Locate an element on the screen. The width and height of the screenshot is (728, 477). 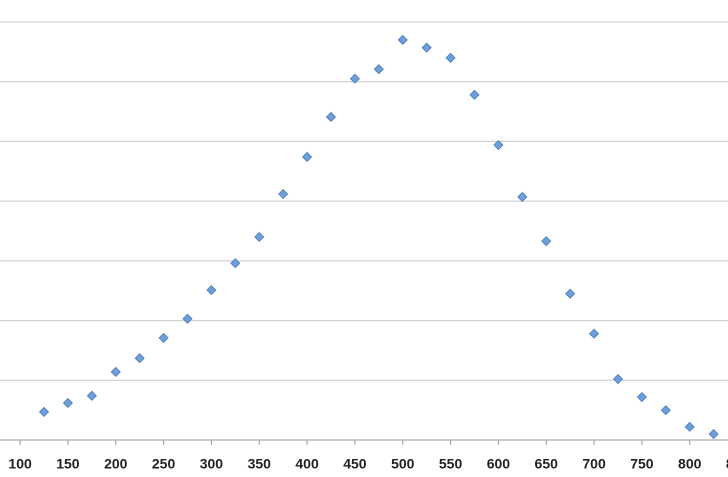
x-tick-label: 750 is located at coordinates (642, 464).